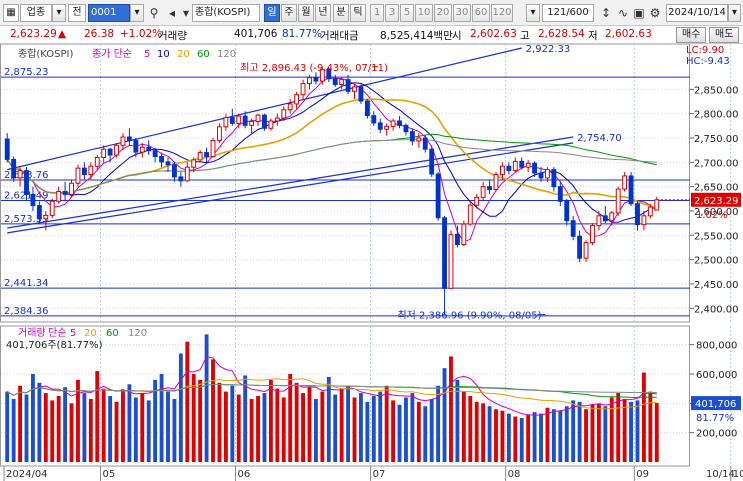  I want to click on open-label: 시, so click(457, 36).